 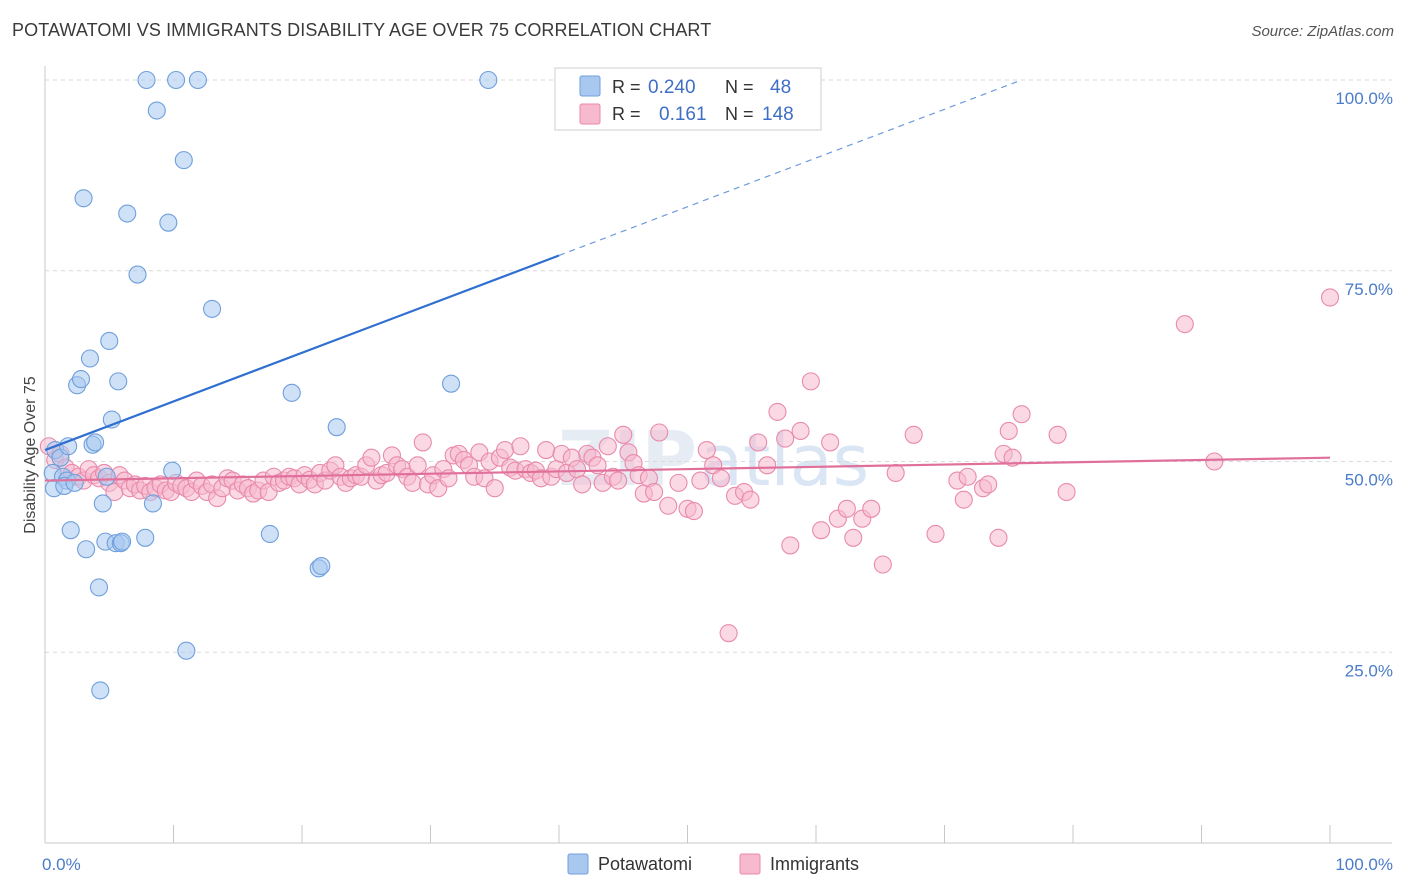 What do you see at coordinates (739, 87) in the screenshot?
I see `legend-n-label-1: N =` at bounding box center [739, 87].